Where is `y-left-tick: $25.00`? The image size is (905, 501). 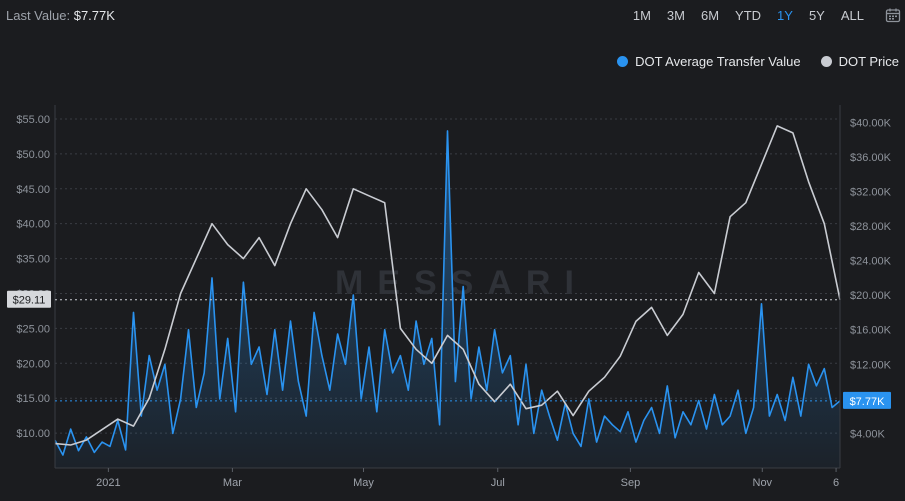
y-left-tick: $25.00 is located at coordinates (33, 329).